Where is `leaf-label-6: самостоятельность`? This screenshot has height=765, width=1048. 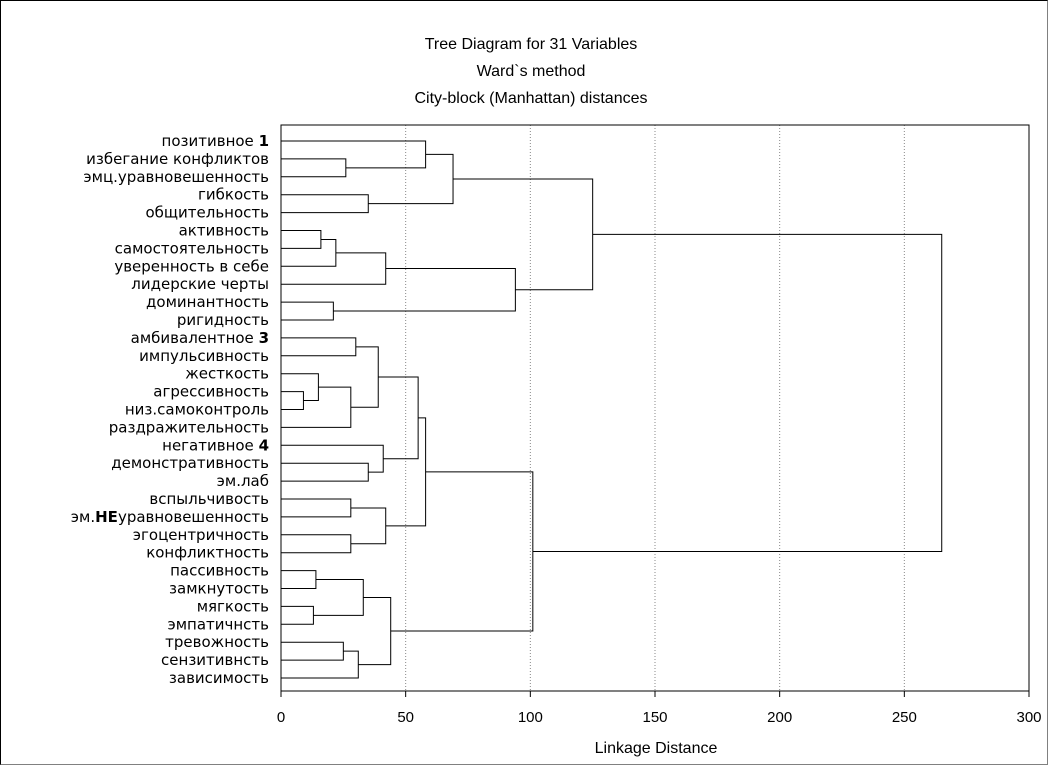
leaf-label-6: самостоятельность is located at coordinates (192, 248).